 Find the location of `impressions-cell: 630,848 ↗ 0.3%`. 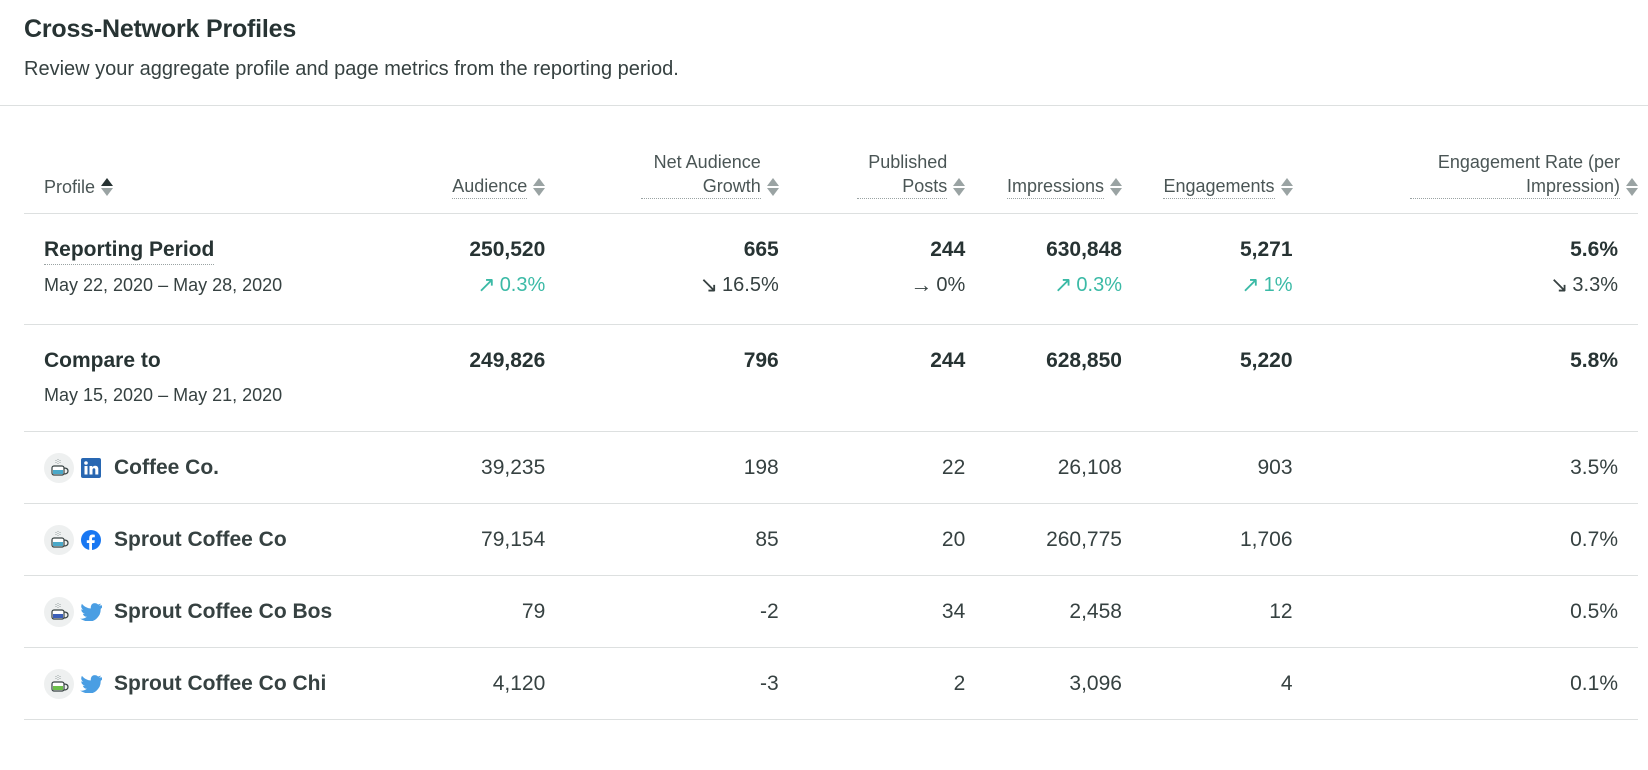

impressions-cell: 630,848 ↗ 0.3% is located at coordinates (1043, 269).